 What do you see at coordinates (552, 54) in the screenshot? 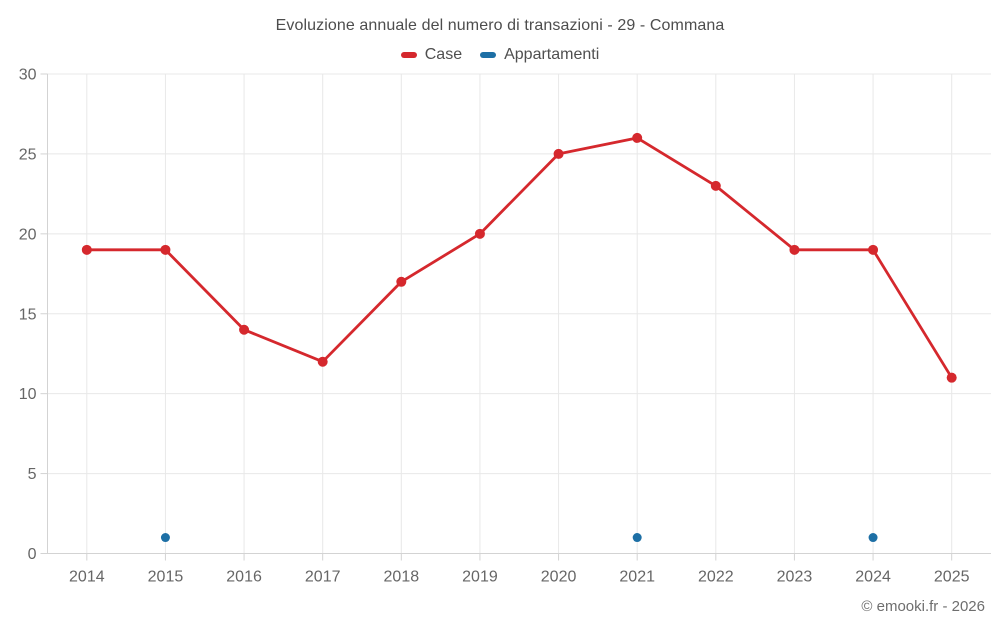
I see `legend-label-appartamenti: Appartamenti` at bounding box center [552, 54].